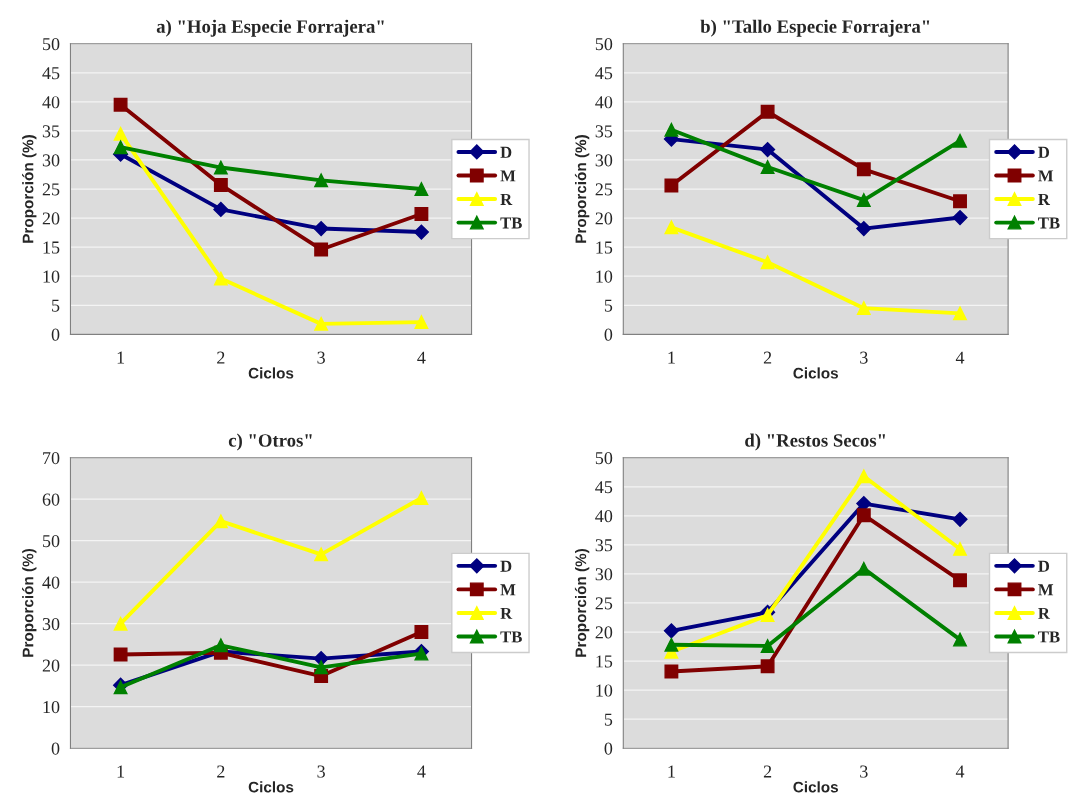 Image resolution: width=1084 pixels, height=796 pixels. What do you see at coordinates (815, 442) in the screenshot?
I see `chart-title: d) "Restos Secos"` at bounding box center [815, 442].